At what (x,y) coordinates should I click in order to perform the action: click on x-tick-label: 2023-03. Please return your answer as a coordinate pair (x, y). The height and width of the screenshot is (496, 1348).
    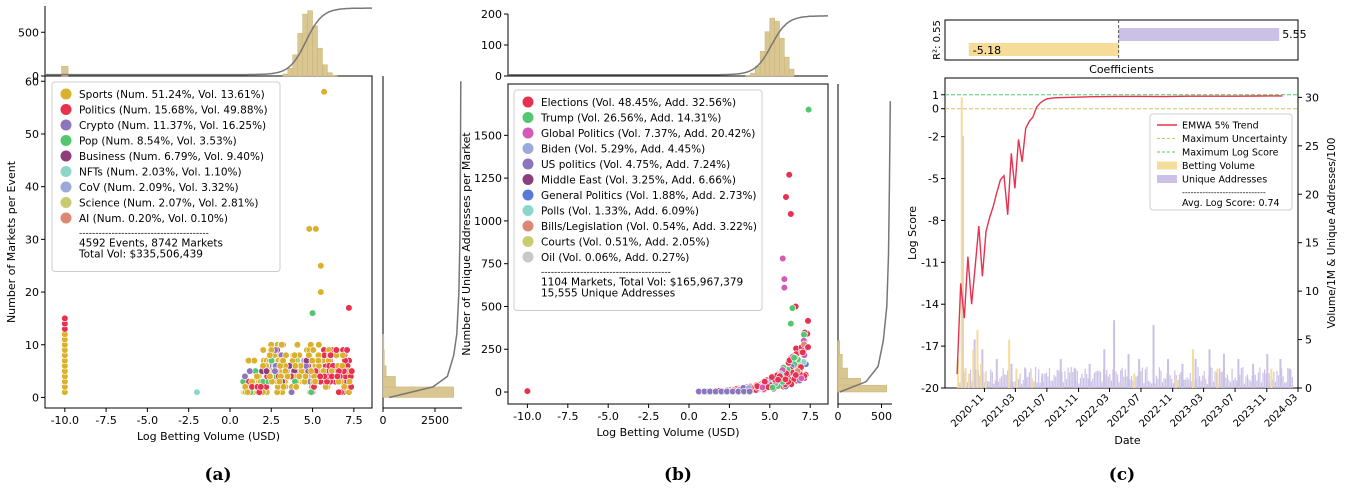
    Looking at the image, I should click on (1186, 410).